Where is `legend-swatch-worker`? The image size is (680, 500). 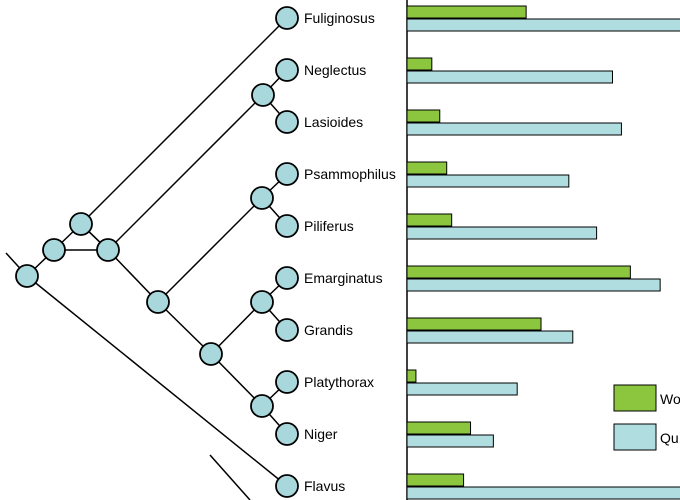
legend-swatch-worker is located at coordinates (635, 398).